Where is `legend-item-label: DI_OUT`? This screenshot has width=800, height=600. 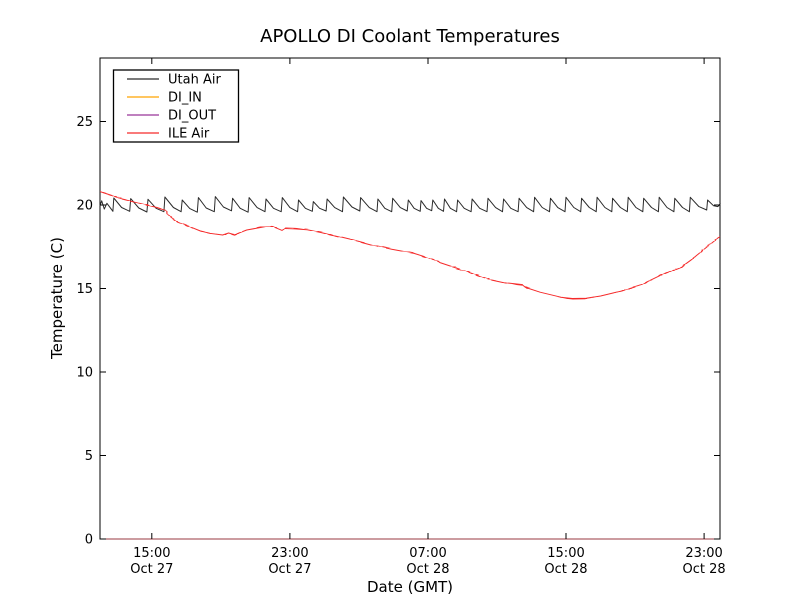 legend-item-label: DI_OUT is located at coordinates (192, 116).